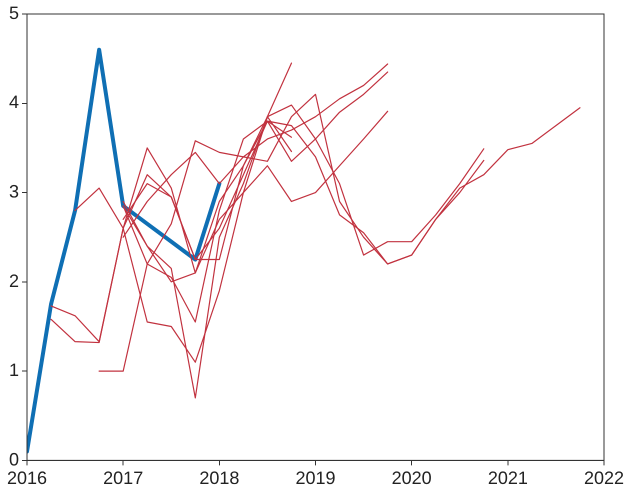 The image size is (640, 497). What do you see at coordinates (14, 459) in the screenshot?
I see `y-tick-label: 0` at bounding box center [14, 459].